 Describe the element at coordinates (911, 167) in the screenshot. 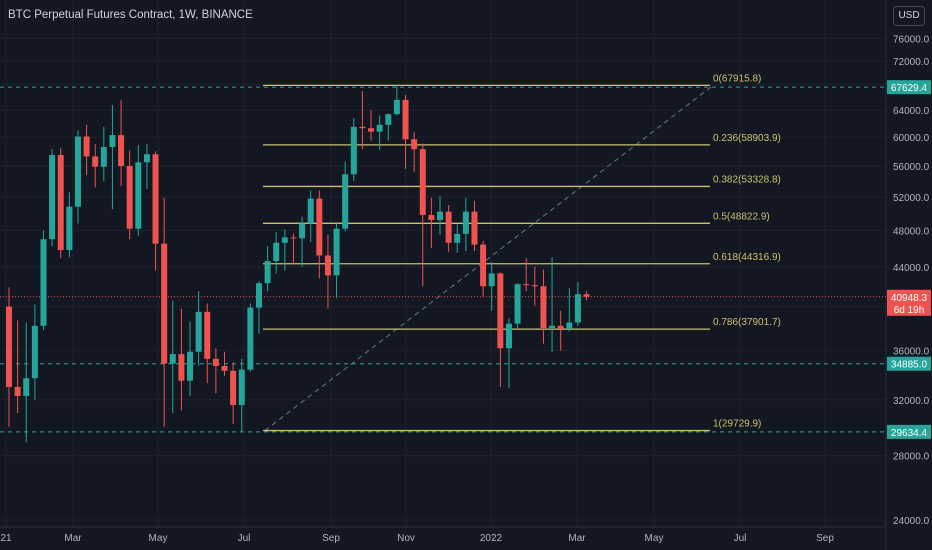

I see `y-tick-label: 56000.0` at that location.